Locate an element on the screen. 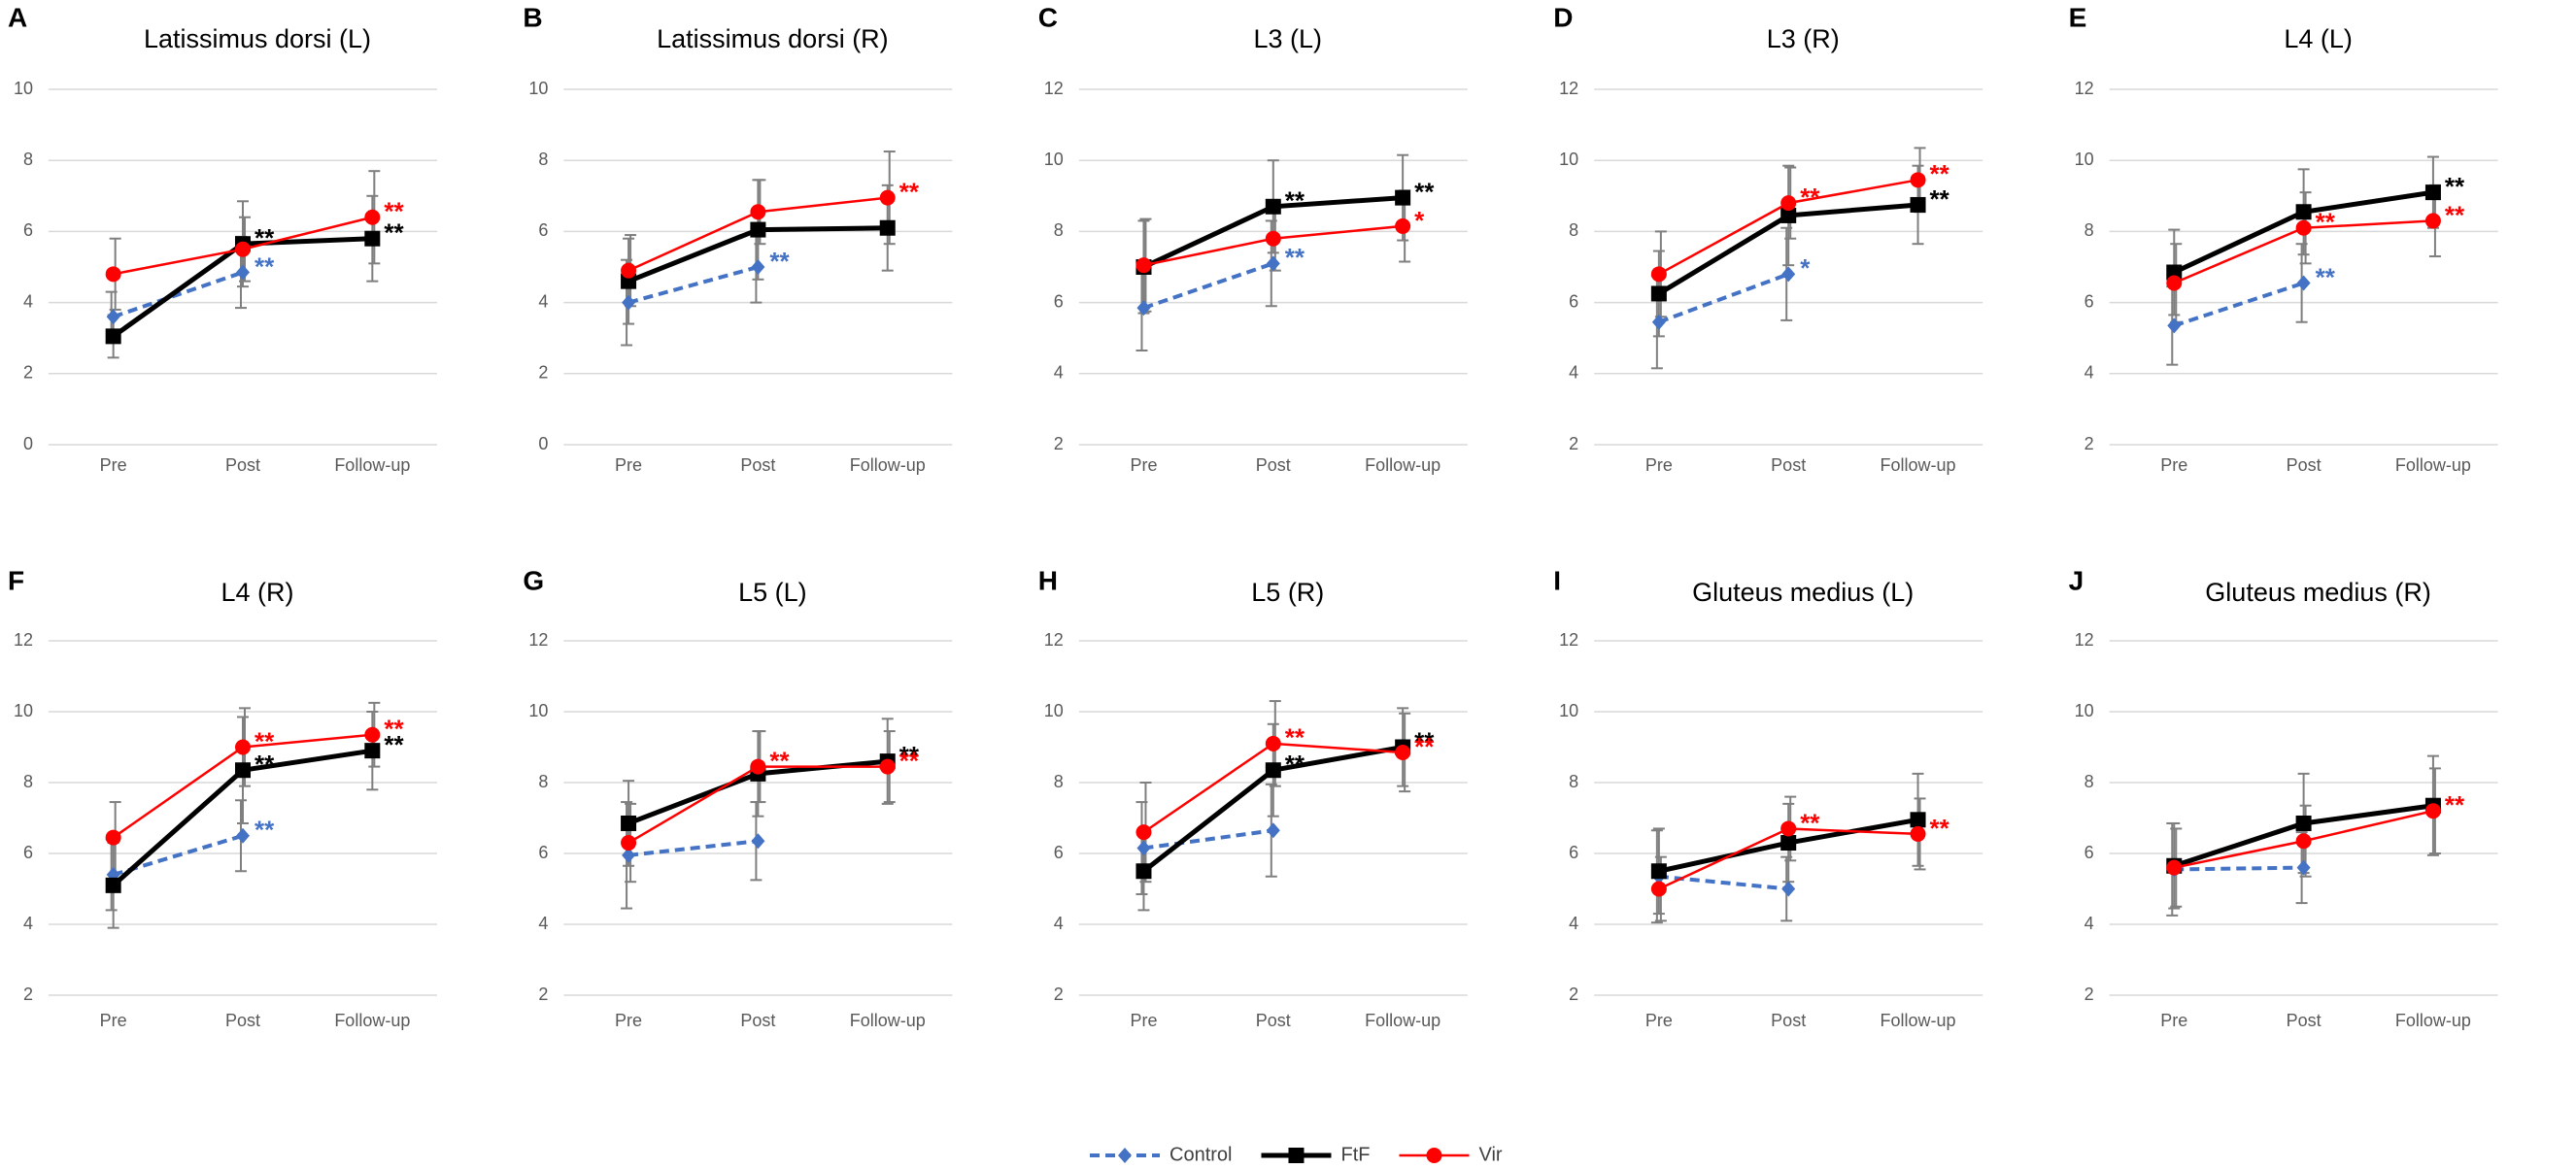  panel-letter: A is located at coordinates (17, 17).